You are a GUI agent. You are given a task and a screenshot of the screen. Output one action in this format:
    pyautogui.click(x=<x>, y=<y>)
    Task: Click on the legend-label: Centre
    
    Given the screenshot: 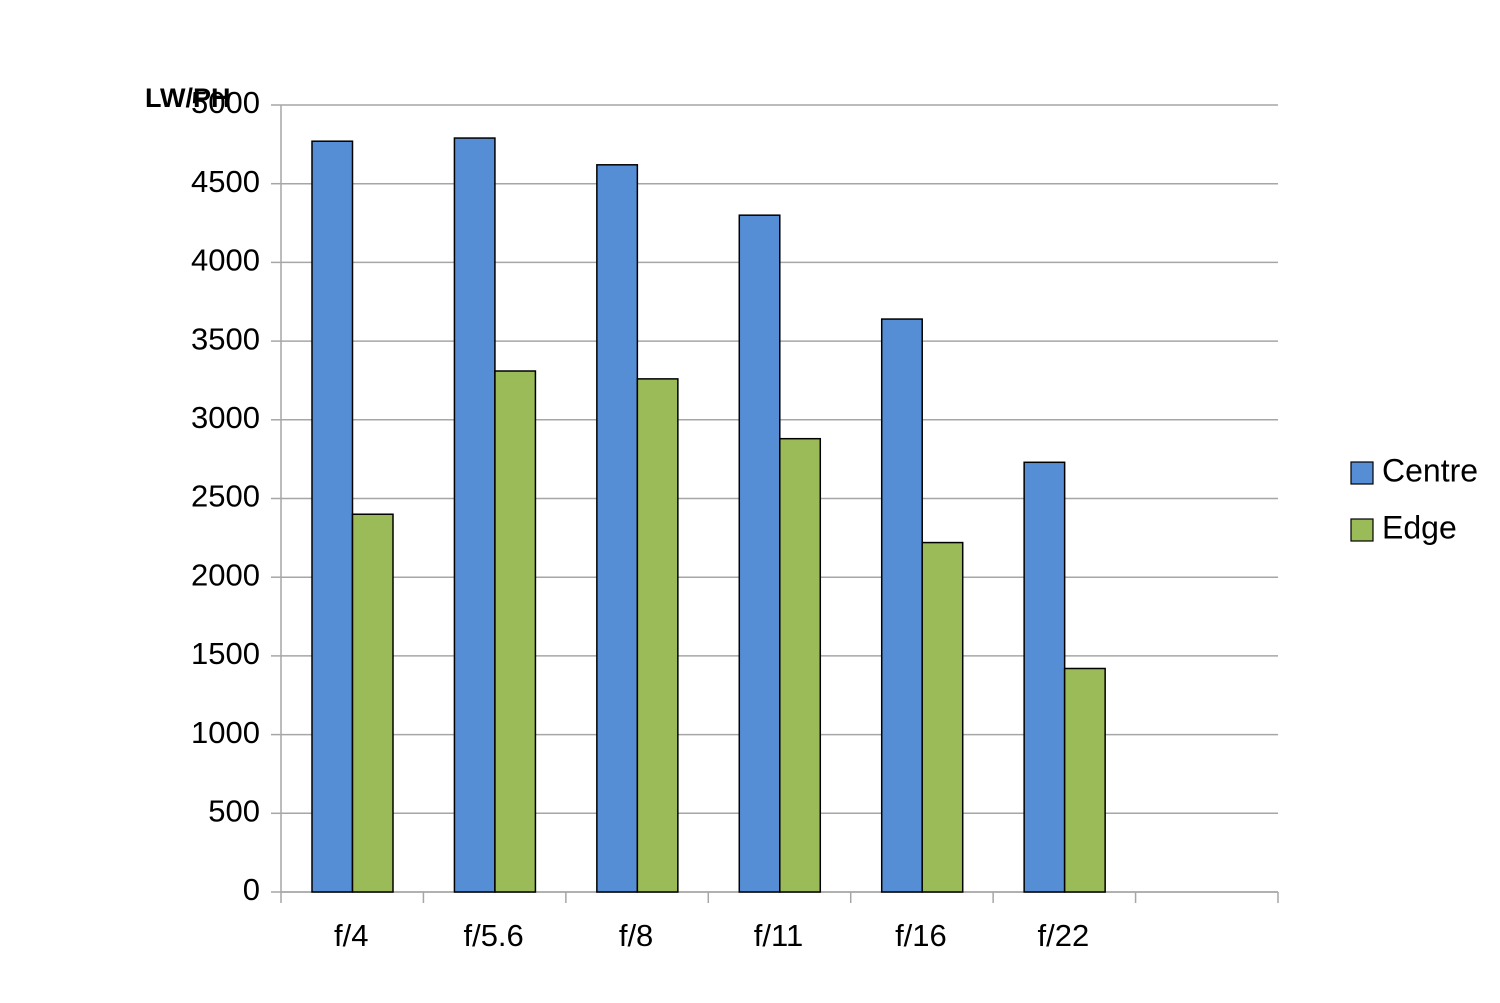 What is the action you would take?
    pyautogui.click(x=1430, y=470)
    